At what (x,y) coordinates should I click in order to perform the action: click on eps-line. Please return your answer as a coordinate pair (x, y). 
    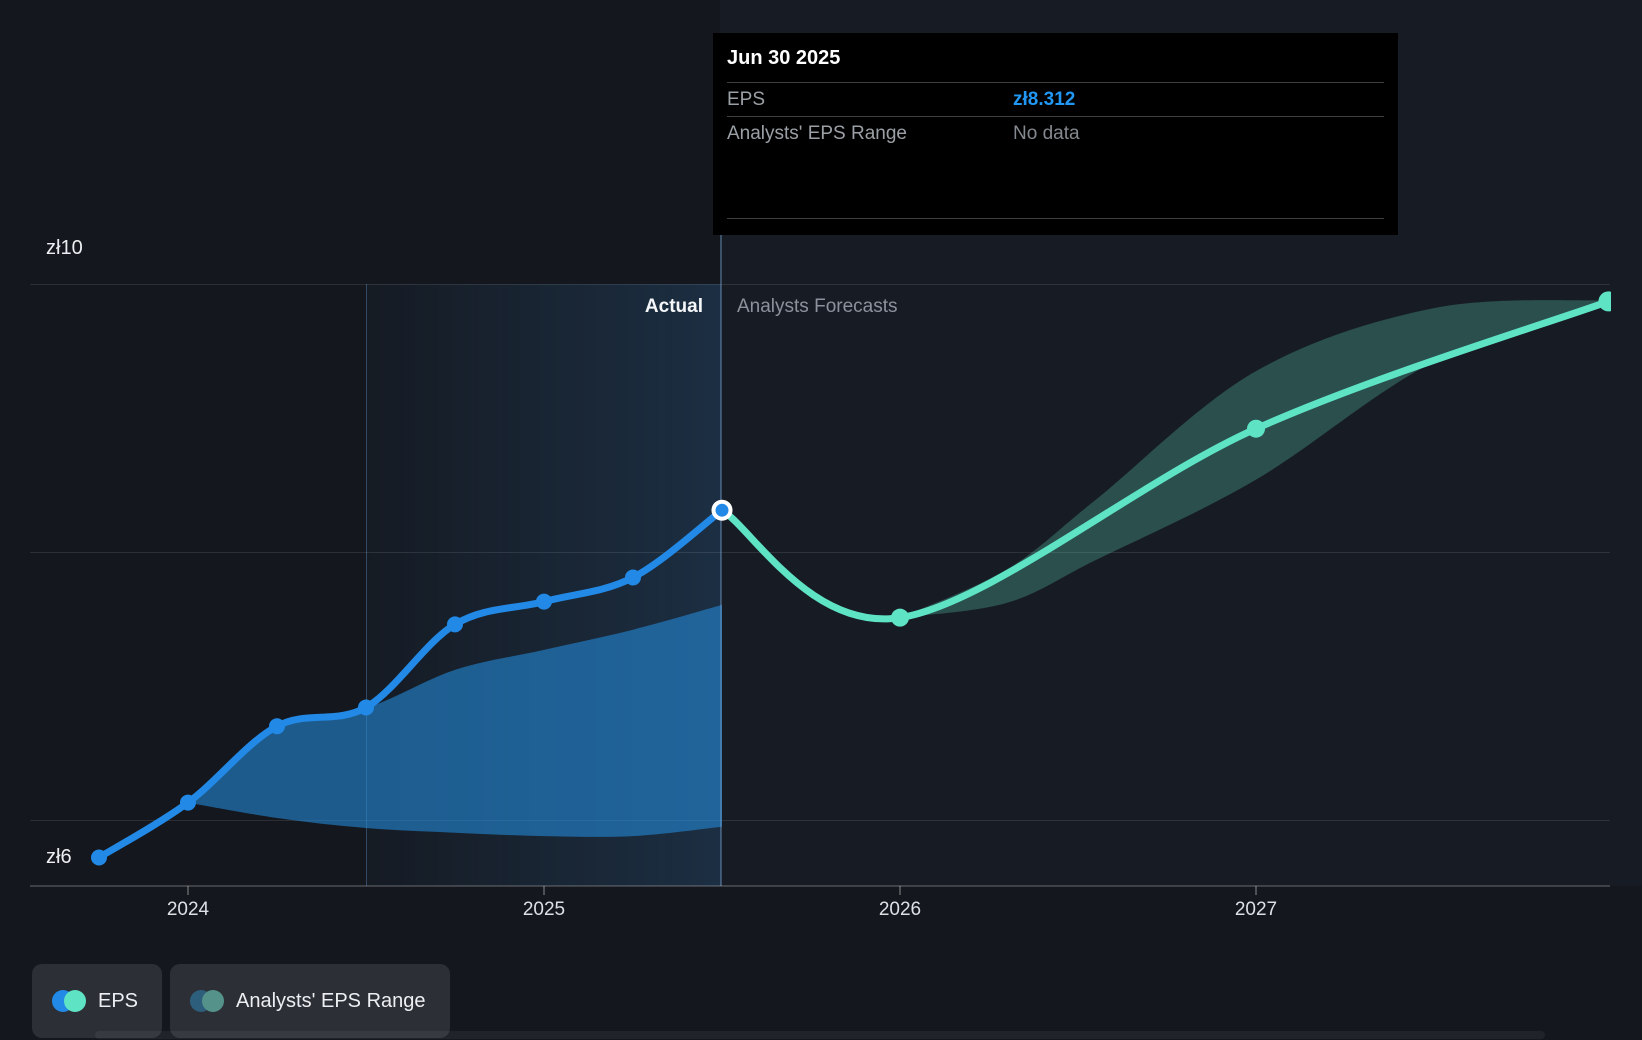
    Looking at the image, I should click on (410, 684).